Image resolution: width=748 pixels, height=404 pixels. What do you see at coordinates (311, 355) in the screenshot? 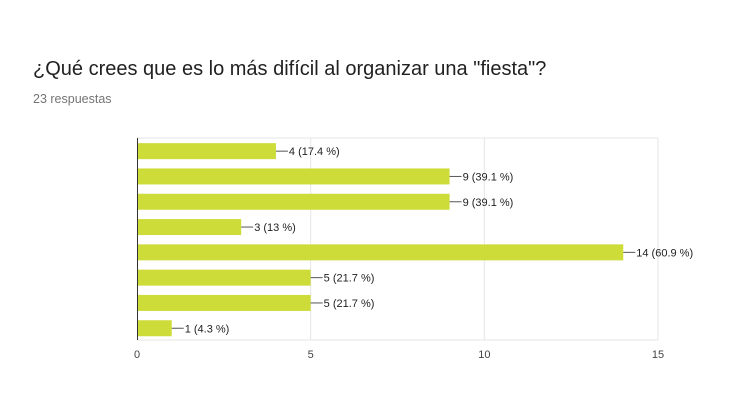
I see `x-tick-label: 5` at bounding box center [311, 355].